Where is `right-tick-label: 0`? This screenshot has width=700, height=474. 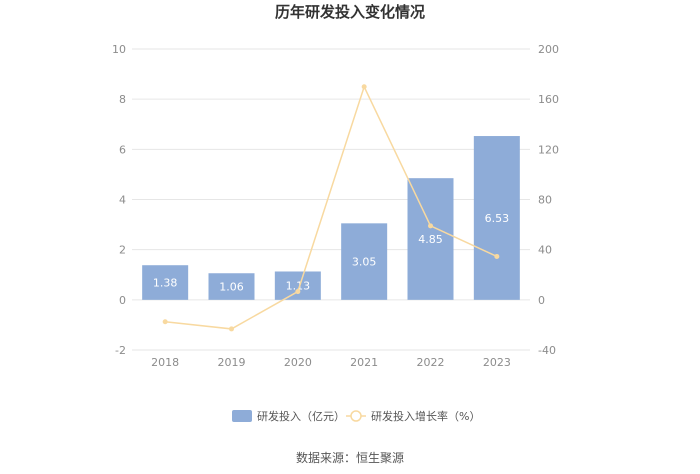
right-tick-label: 0 is located at coordinates (541, 300).